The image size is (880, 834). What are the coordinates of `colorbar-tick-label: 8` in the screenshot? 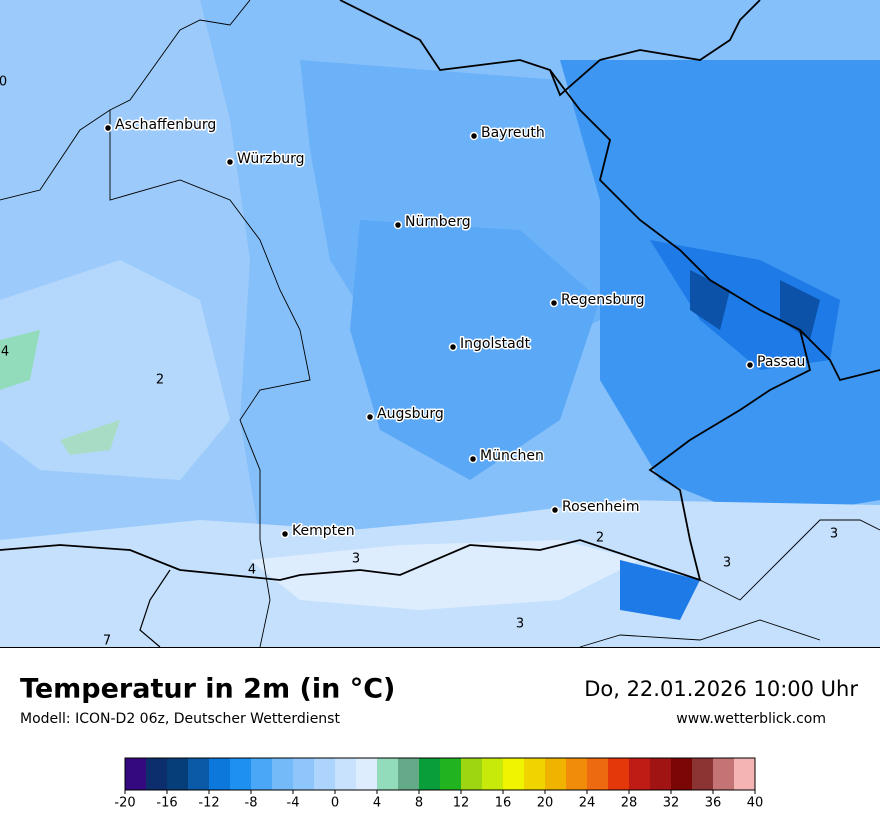 It's located at (419, 803).